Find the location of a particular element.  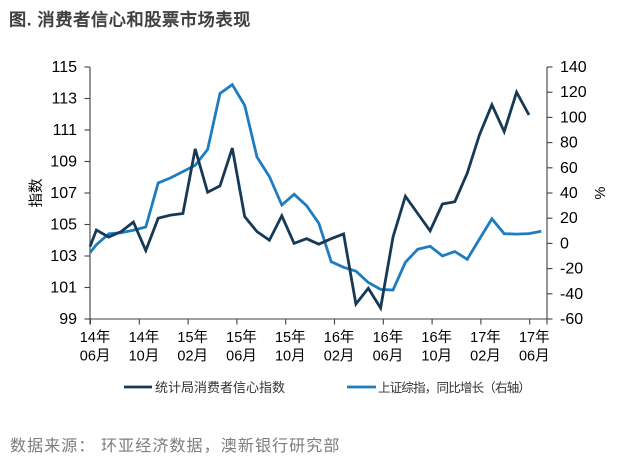

svg-text: 数据来源： 环亚经济数据，澳新银行研究部 is located at coordinates (175, 446).